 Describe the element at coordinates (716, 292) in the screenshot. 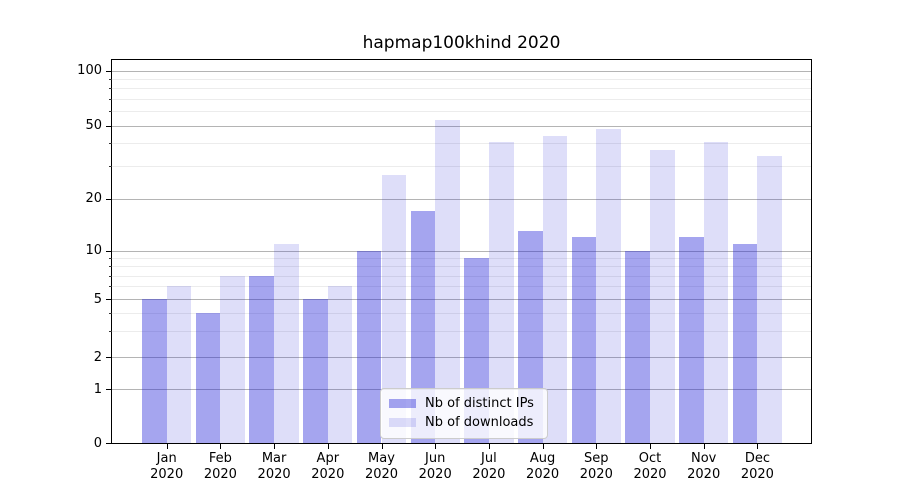

I see `bar-downloads-nov` at that location.